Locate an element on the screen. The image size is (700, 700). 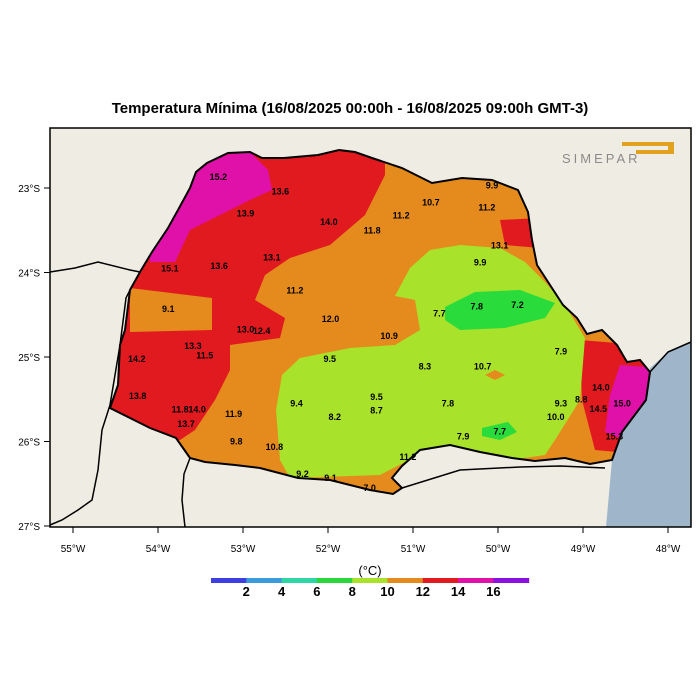
station-value: 13.7 is located at coordinates (186, 424).